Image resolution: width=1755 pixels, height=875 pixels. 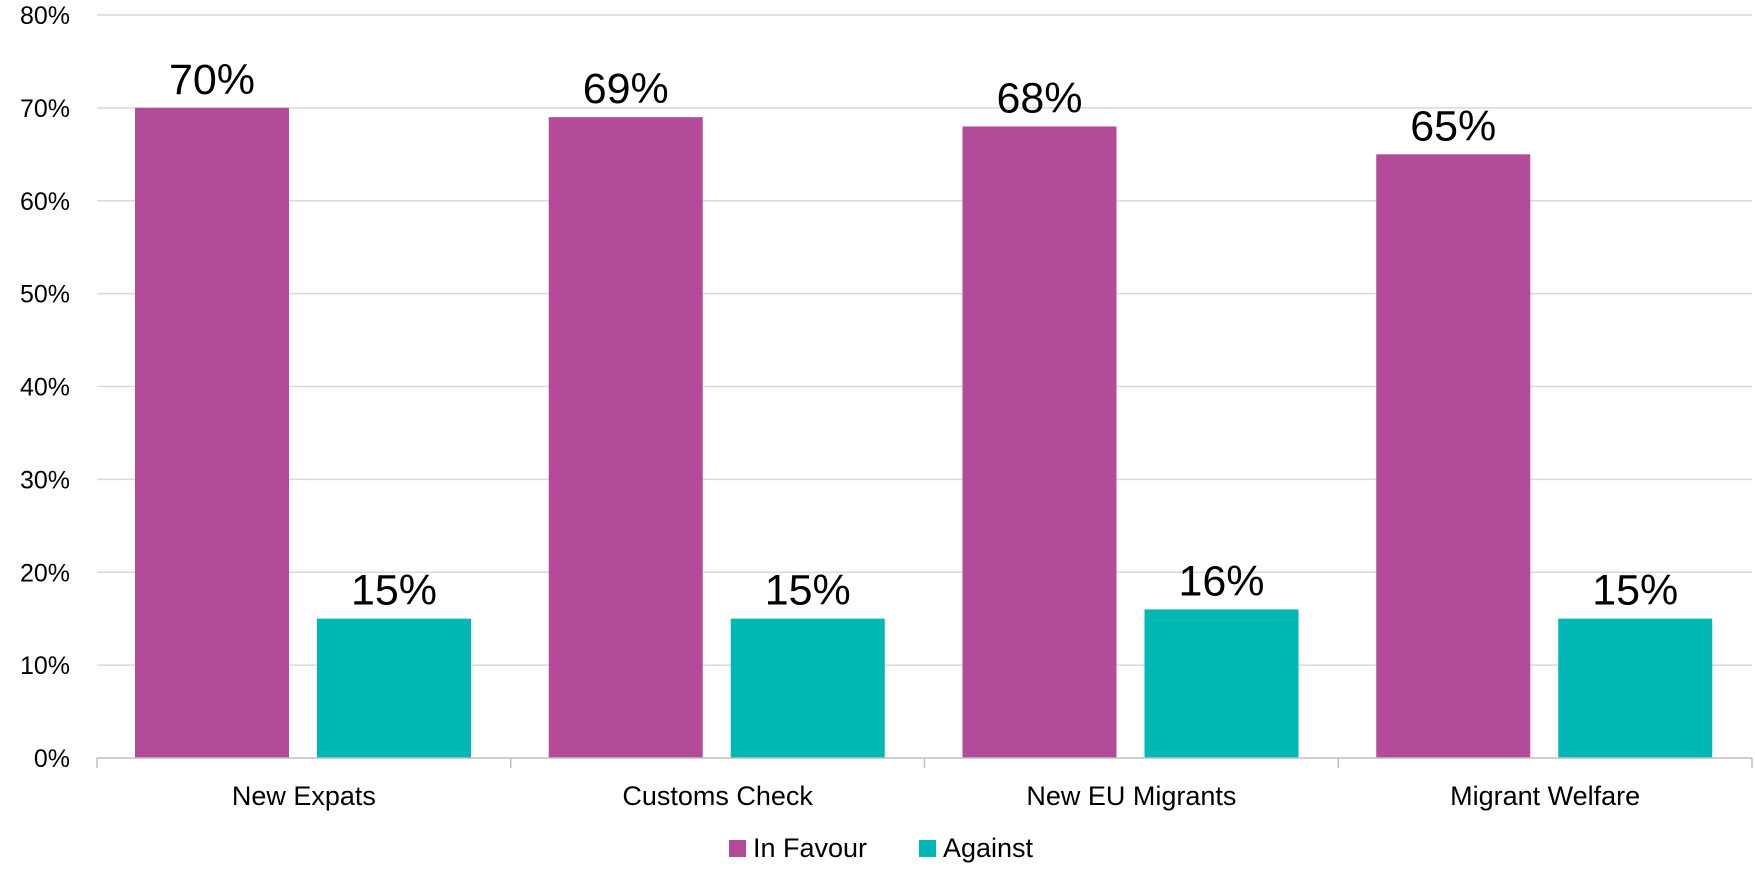 What do you see at coordinates (45, 16) in the screenshot?
I see `y-tick-label: 80%` at bounding box center [45, 16].